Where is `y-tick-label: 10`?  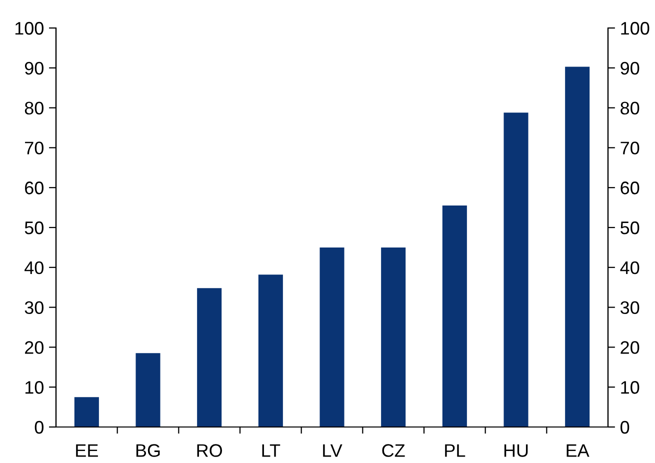 y-tick-label: 10 is located at coordinates (34, 387).